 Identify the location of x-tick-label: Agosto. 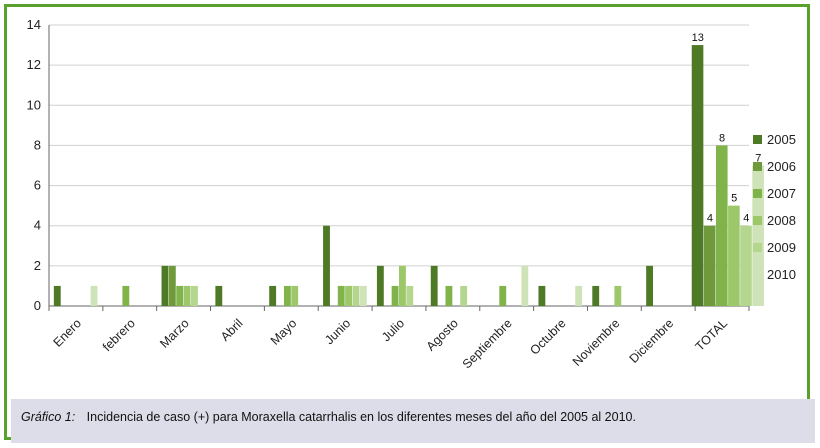
(442, 334).